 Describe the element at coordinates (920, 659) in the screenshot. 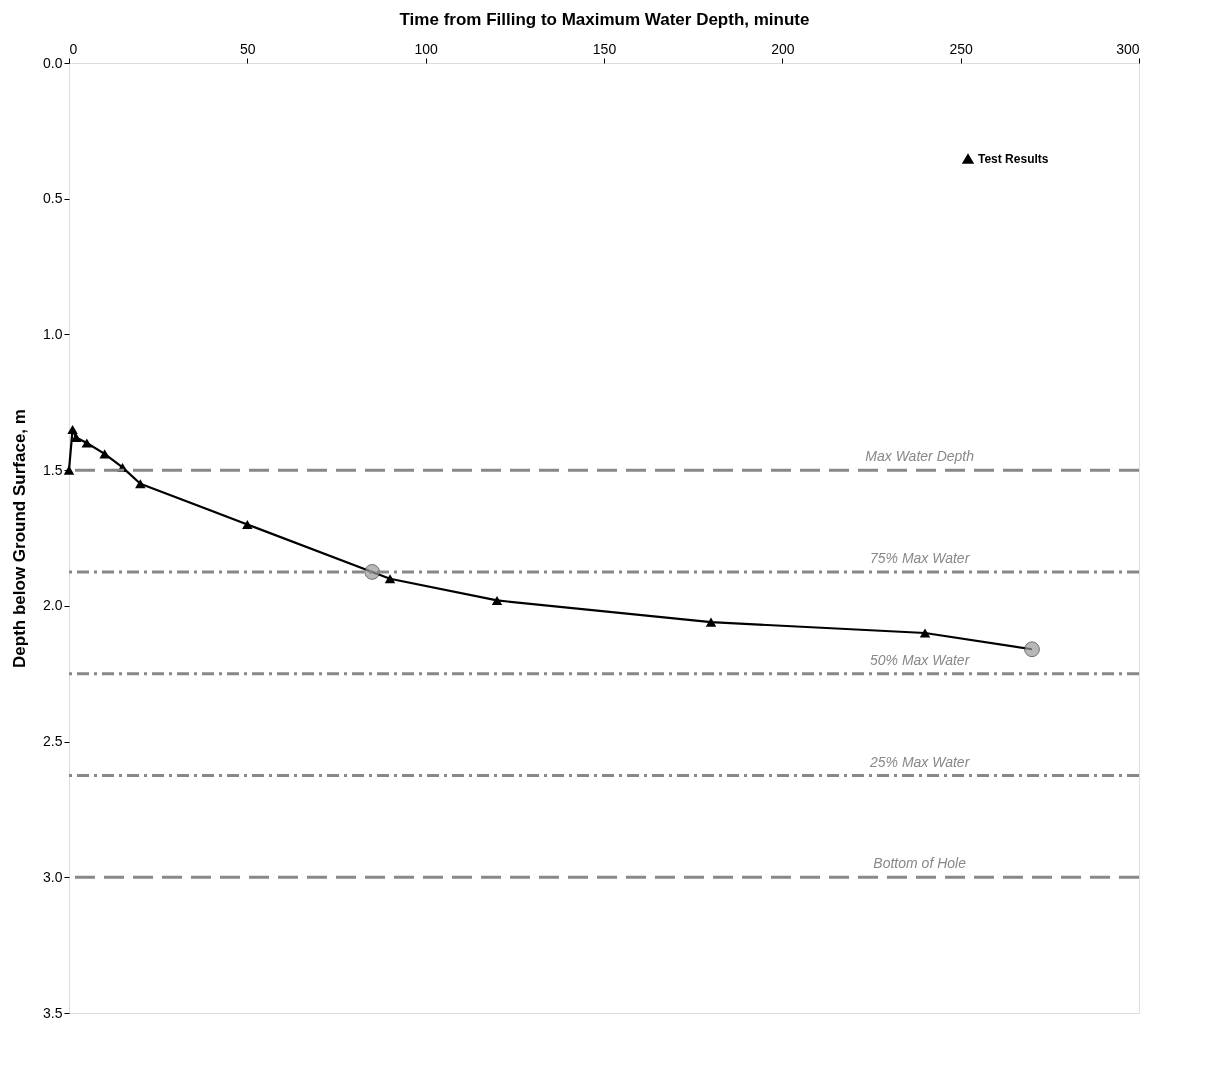

I see `ref-line-label: 50% Max Water` at that location.